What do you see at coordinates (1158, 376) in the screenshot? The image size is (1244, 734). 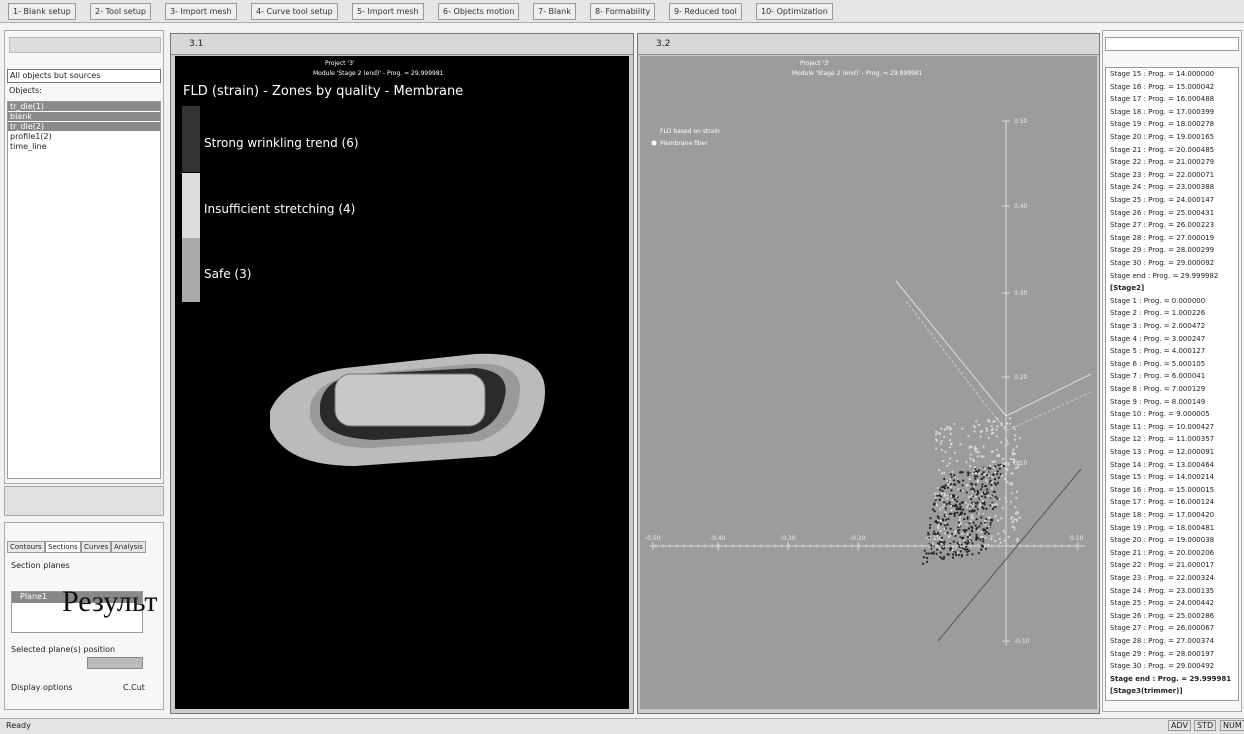 I see `stage-item: Stage 7 : Prog. = 6.000041` at bounding box center [1158, 376].